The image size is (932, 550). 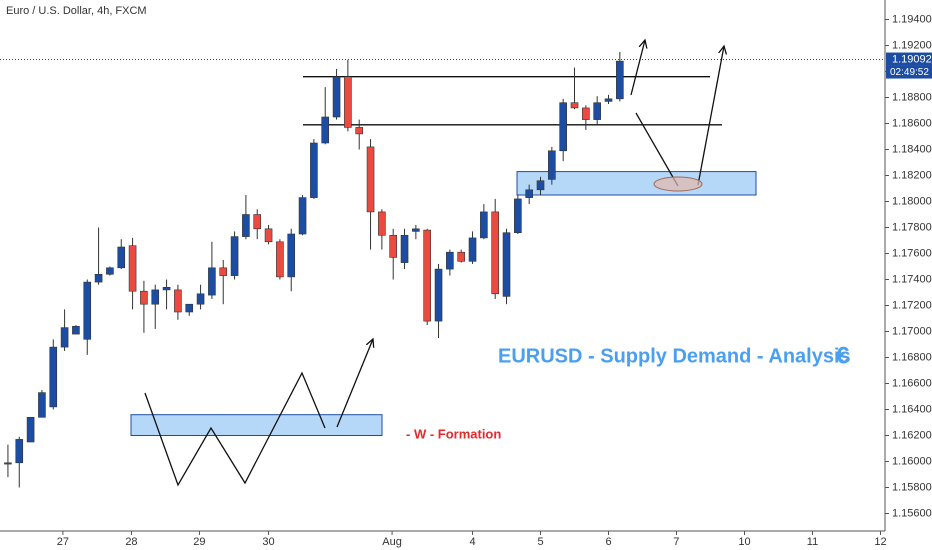 I want to click on chart-title: Euro / U.S. Dollar, 4h, FXCM, so click(x=76, y=11).